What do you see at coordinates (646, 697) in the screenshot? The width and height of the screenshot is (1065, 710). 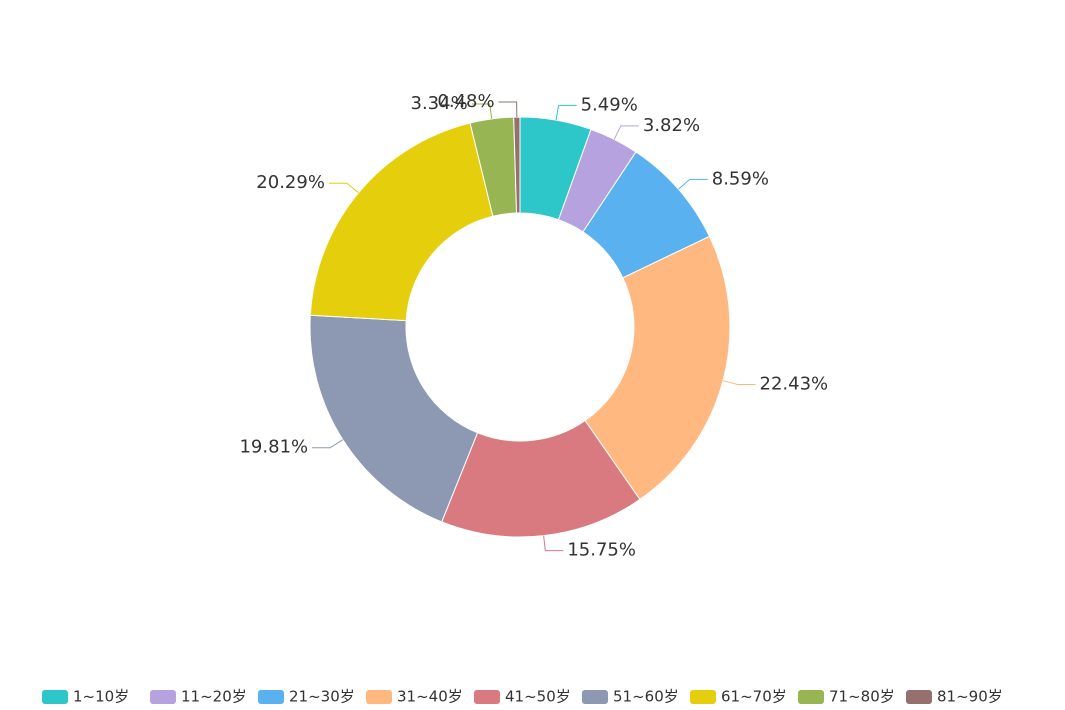 I see `legend-label: 51~60岁` at bounding box center [646, 697].